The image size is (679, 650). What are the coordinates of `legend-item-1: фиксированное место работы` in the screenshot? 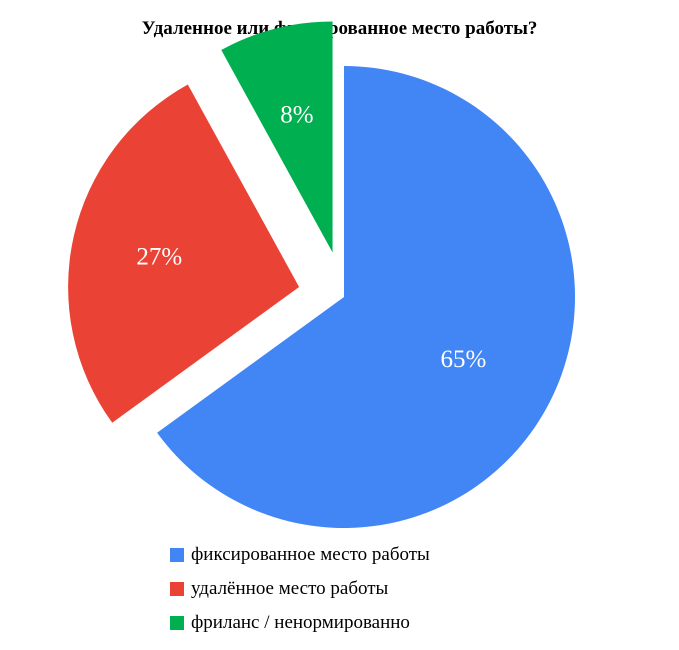 It's located at (300, 555).